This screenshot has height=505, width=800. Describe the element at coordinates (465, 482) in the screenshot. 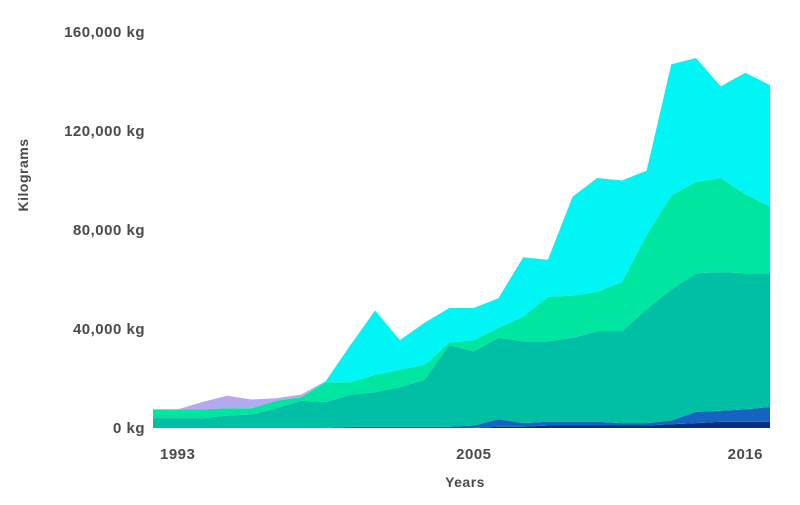

I see `x-axis-label: Years` at that location.